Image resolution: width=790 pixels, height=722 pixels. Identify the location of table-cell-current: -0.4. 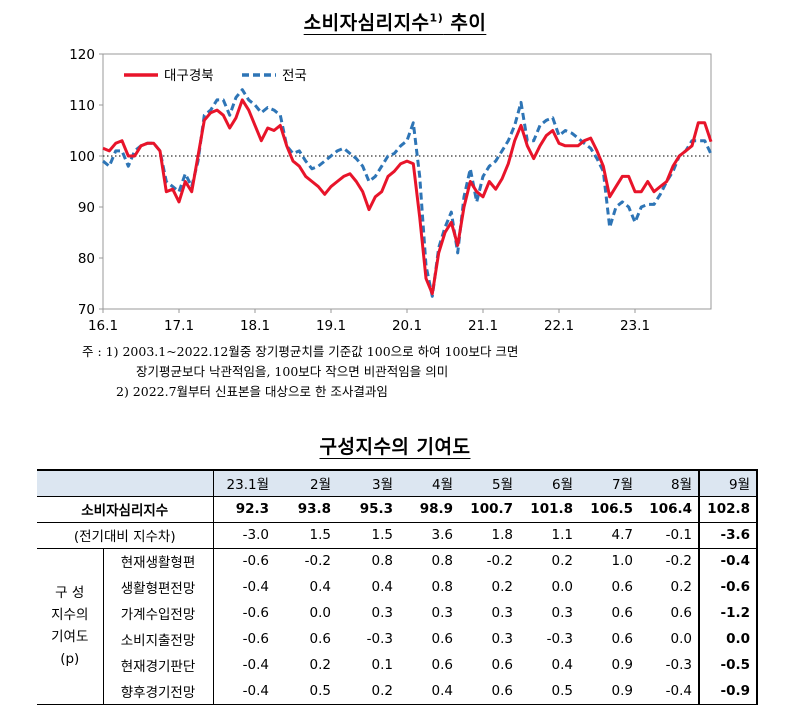
(728, 561).